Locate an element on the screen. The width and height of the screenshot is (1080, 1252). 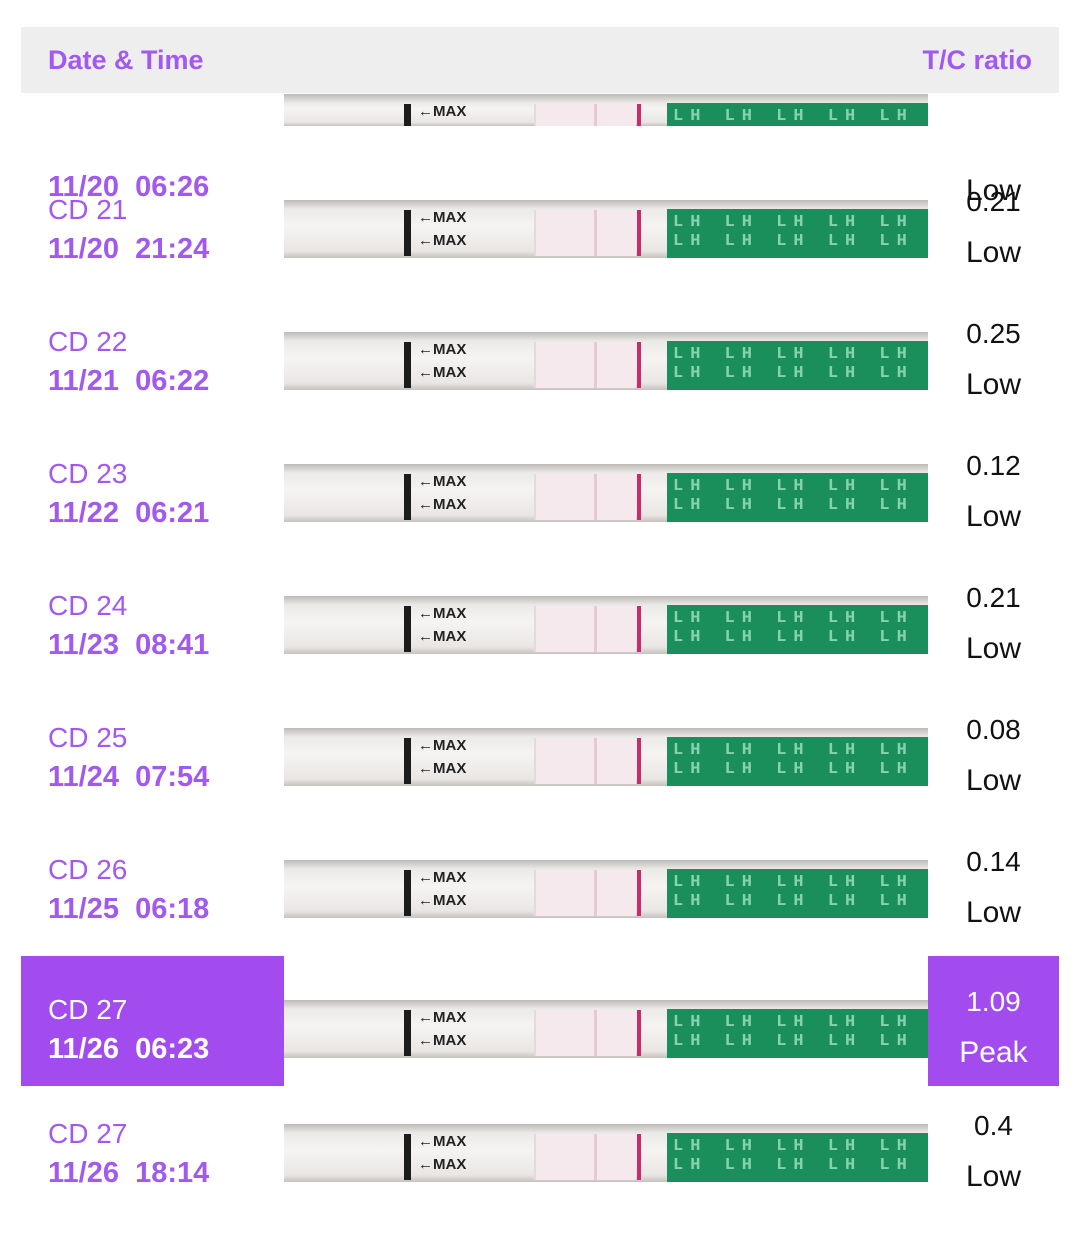
date-time-cell: CD 27 11/26 06:23 is located at coordinates (152, 1021).